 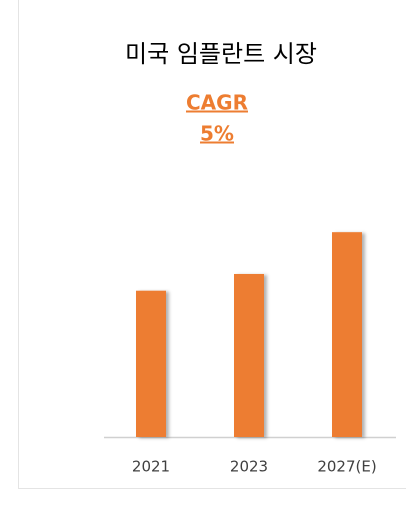 I want to click on x-tick-label: 2027(E), so click(x=346, y=467).